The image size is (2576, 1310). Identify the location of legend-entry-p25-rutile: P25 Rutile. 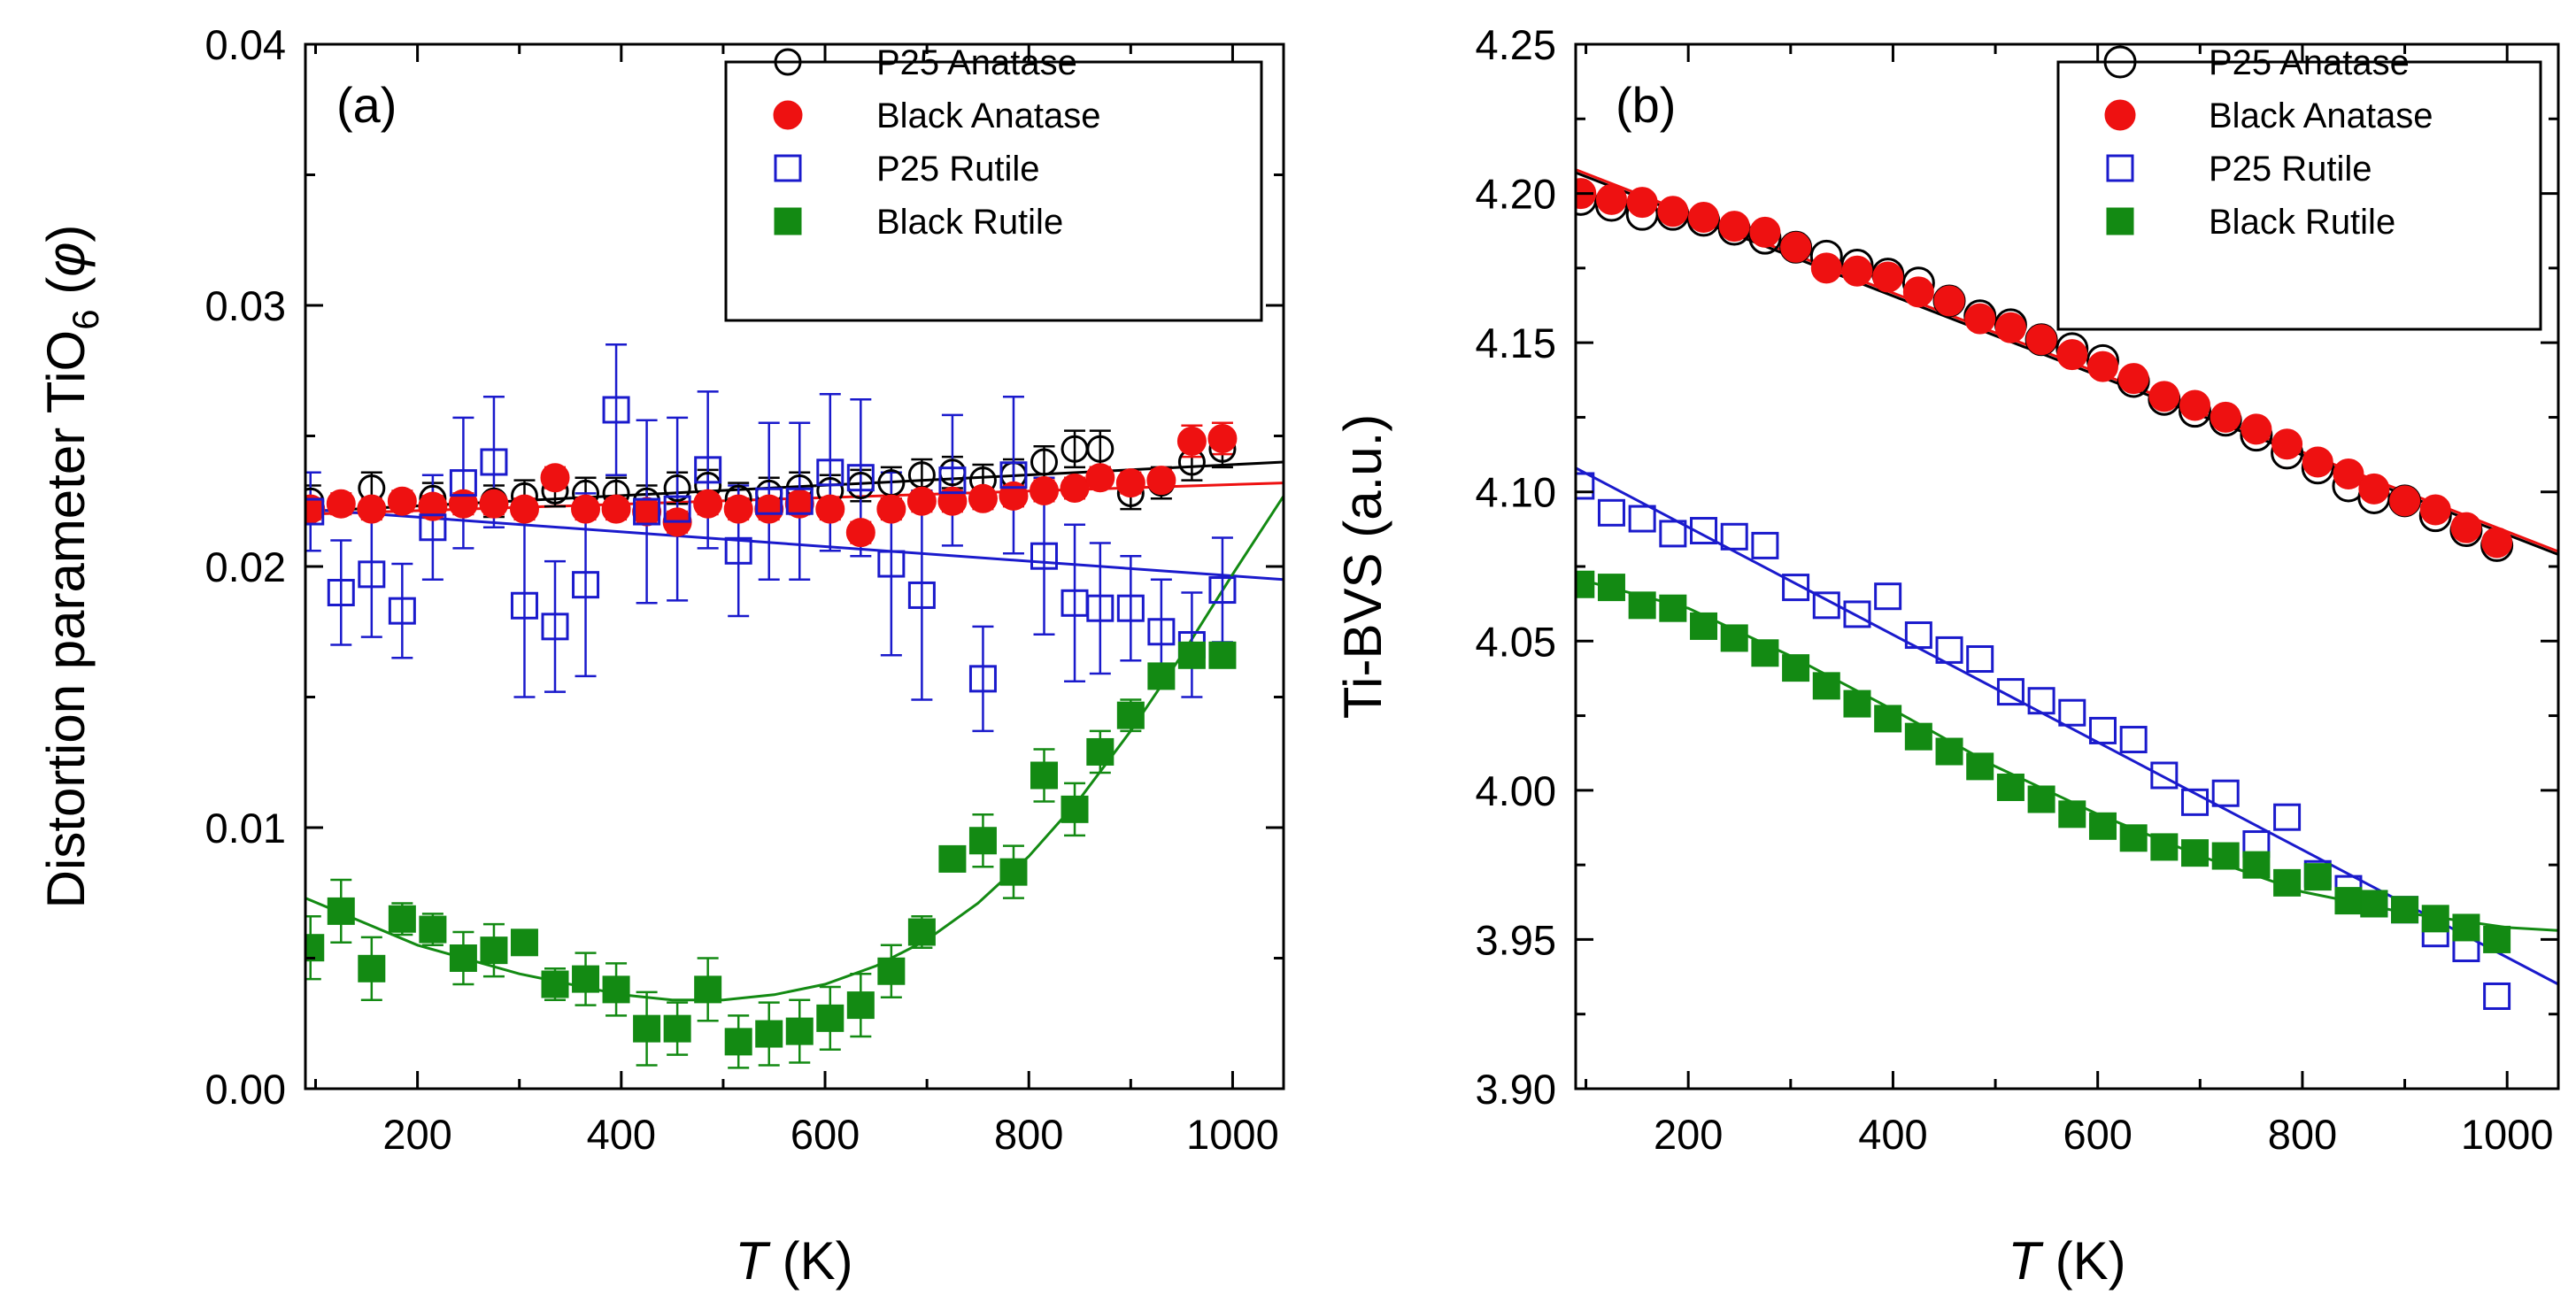
(2239, 169).